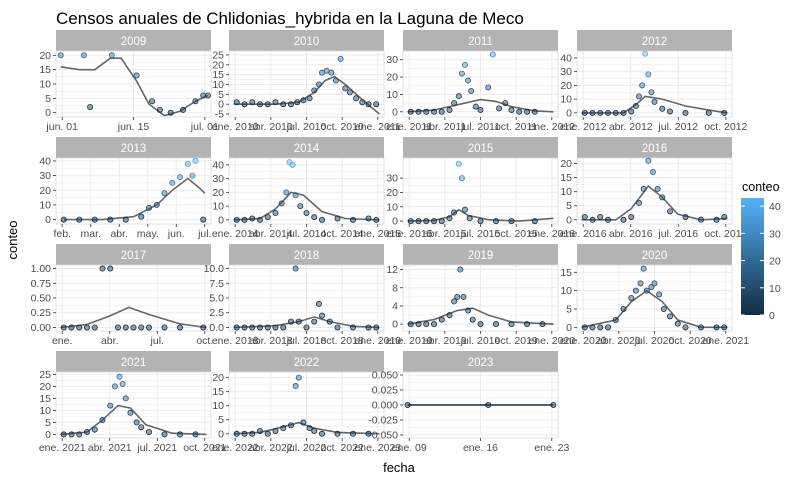 This screenshot has height=483, width=798. Describe the element at coordinates (41, 299) in the screenshot. I see `y-tick-label: 0.50` at that location.